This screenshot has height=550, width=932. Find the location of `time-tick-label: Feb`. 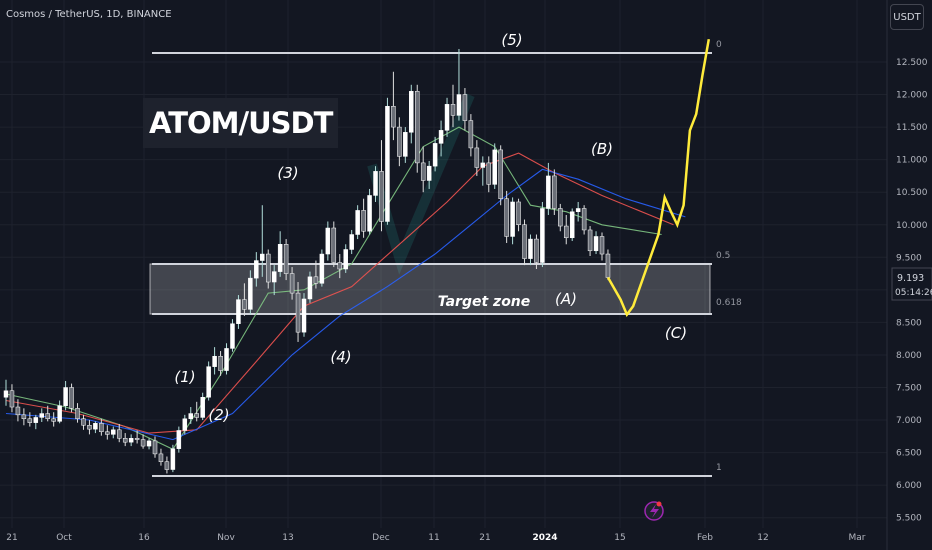

time-tick-label: Feb is located at coordinates (705, 538).